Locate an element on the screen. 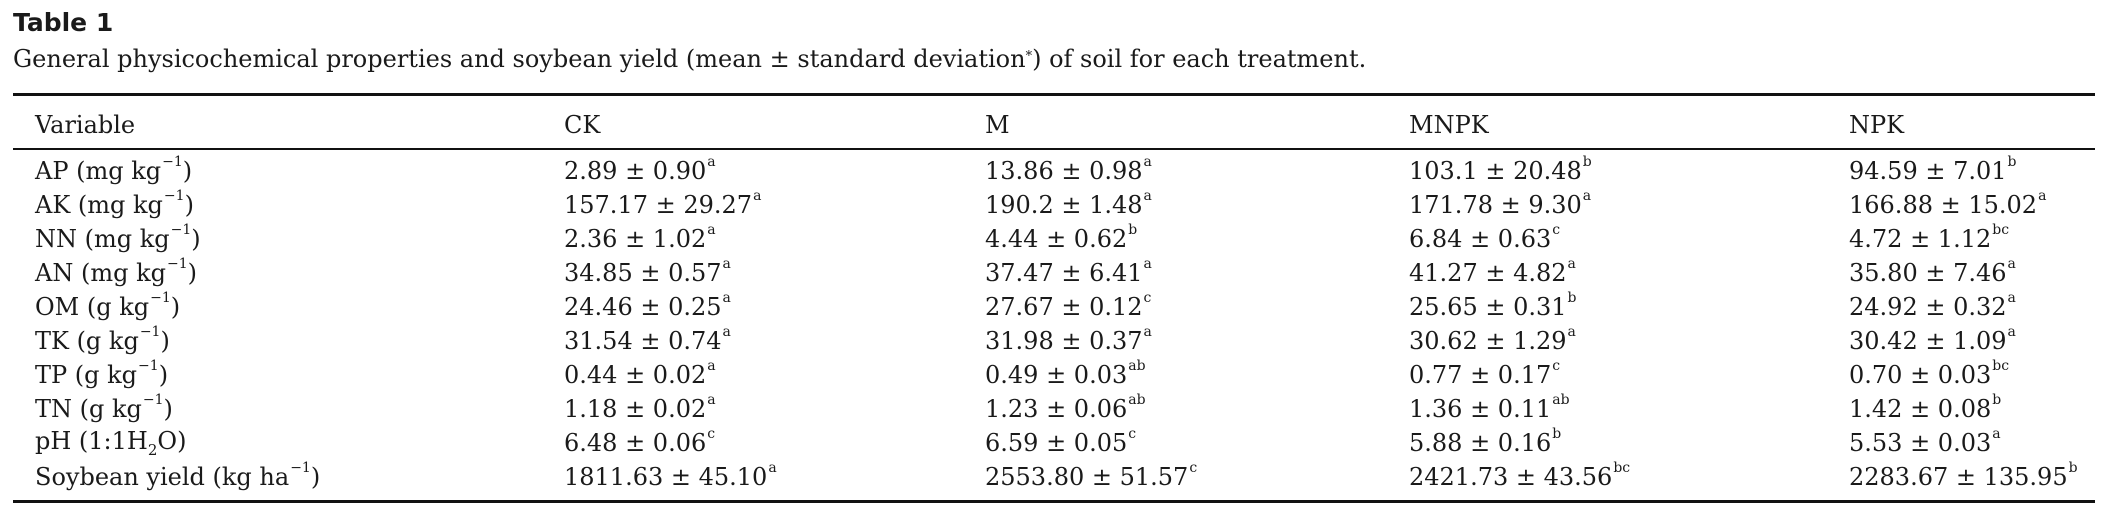 This screenshot has width=2105, height=514. value-cell: 2.36 ± 1.02a is located at coordinates (774, 239).